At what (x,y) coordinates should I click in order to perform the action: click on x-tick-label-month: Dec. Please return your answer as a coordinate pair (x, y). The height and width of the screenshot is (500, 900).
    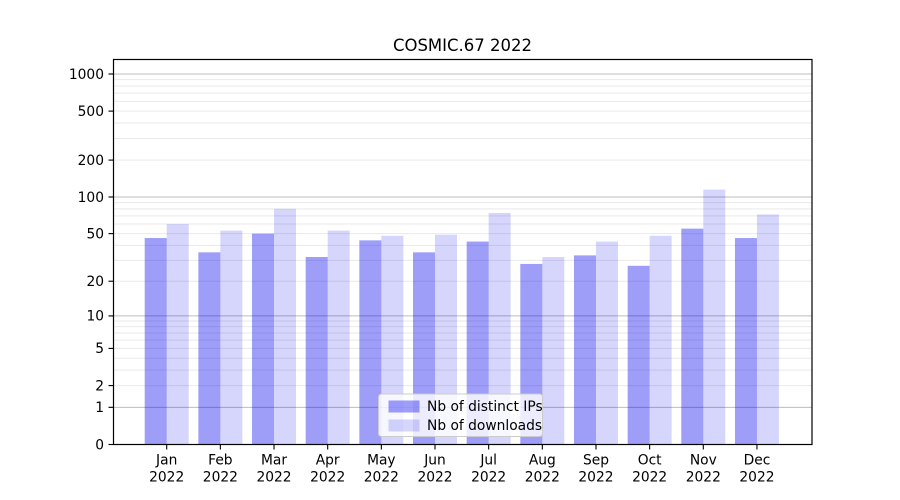
    Looking at the image, I should click on (757, 461).